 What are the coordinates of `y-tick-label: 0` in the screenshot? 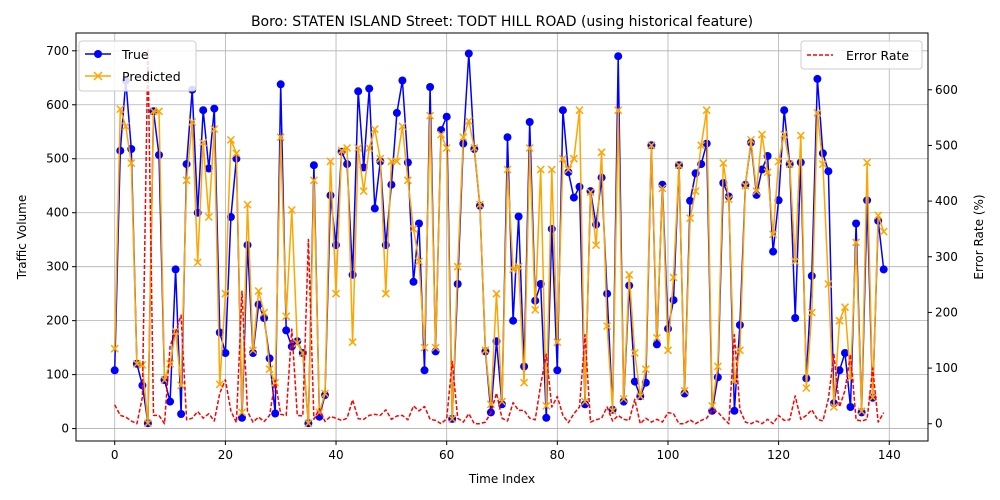 It's located at (65, 429).